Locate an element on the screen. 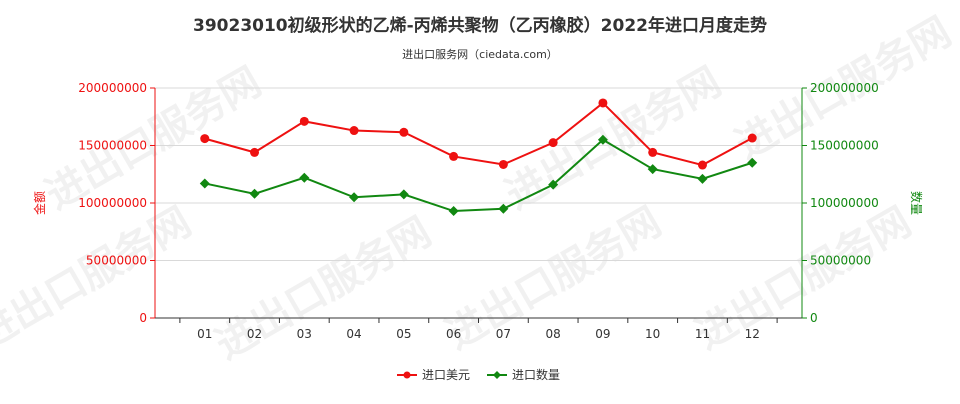 This screenshot has height=404, width=960. x-tick-label: 01 is located at coordinates (204, 334).